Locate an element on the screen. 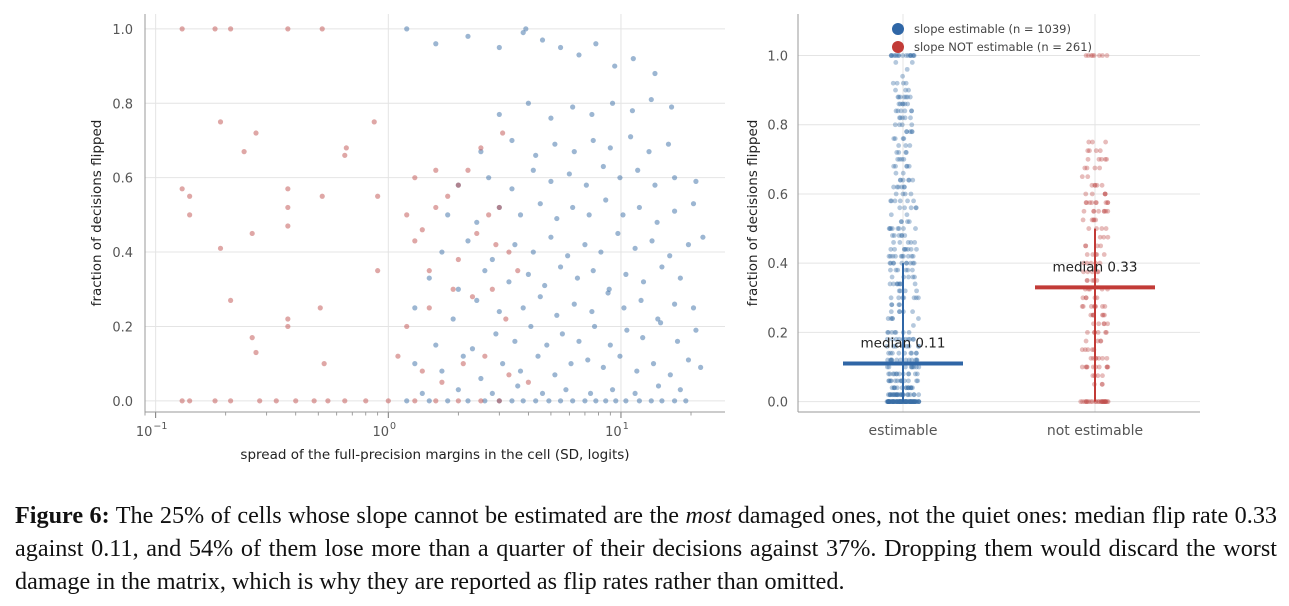  x-tick-label: not estimable is located at coordinates (1095, 431).